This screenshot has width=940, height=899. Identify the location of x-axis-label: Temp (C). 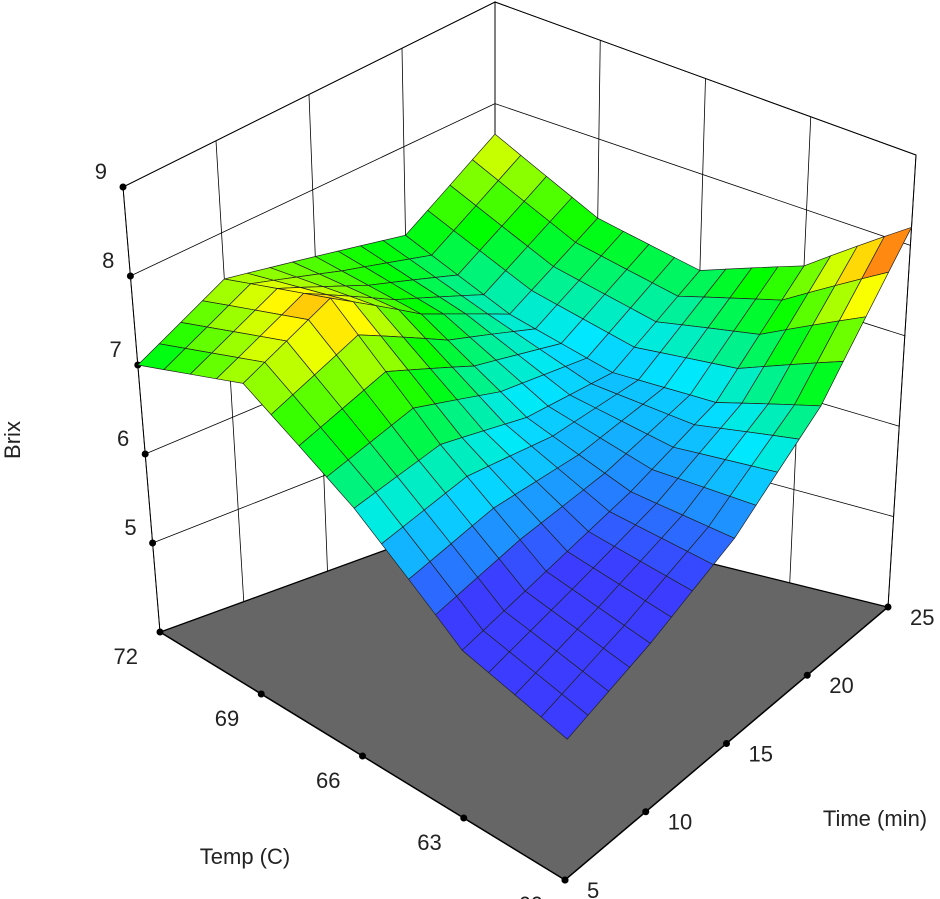
(245, 856).